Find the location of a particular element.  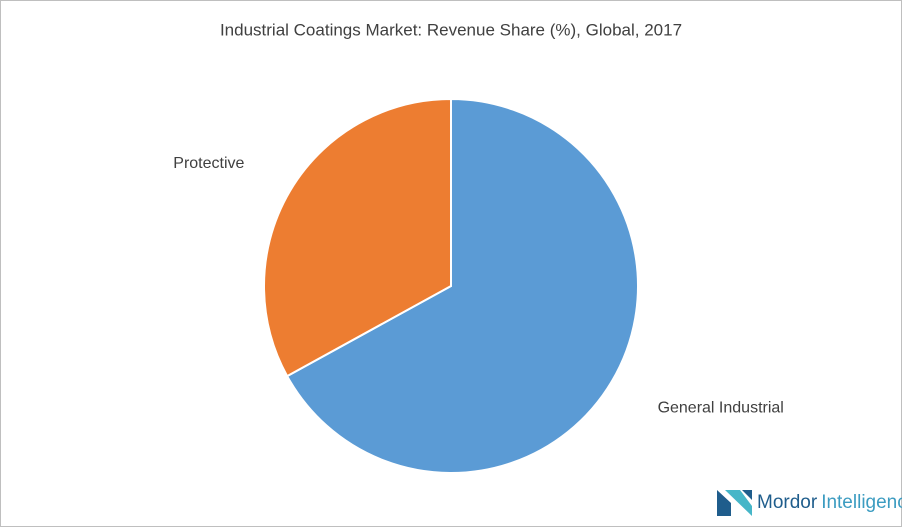

logo: MordorIntelligence is located at coordinates (809, 503).